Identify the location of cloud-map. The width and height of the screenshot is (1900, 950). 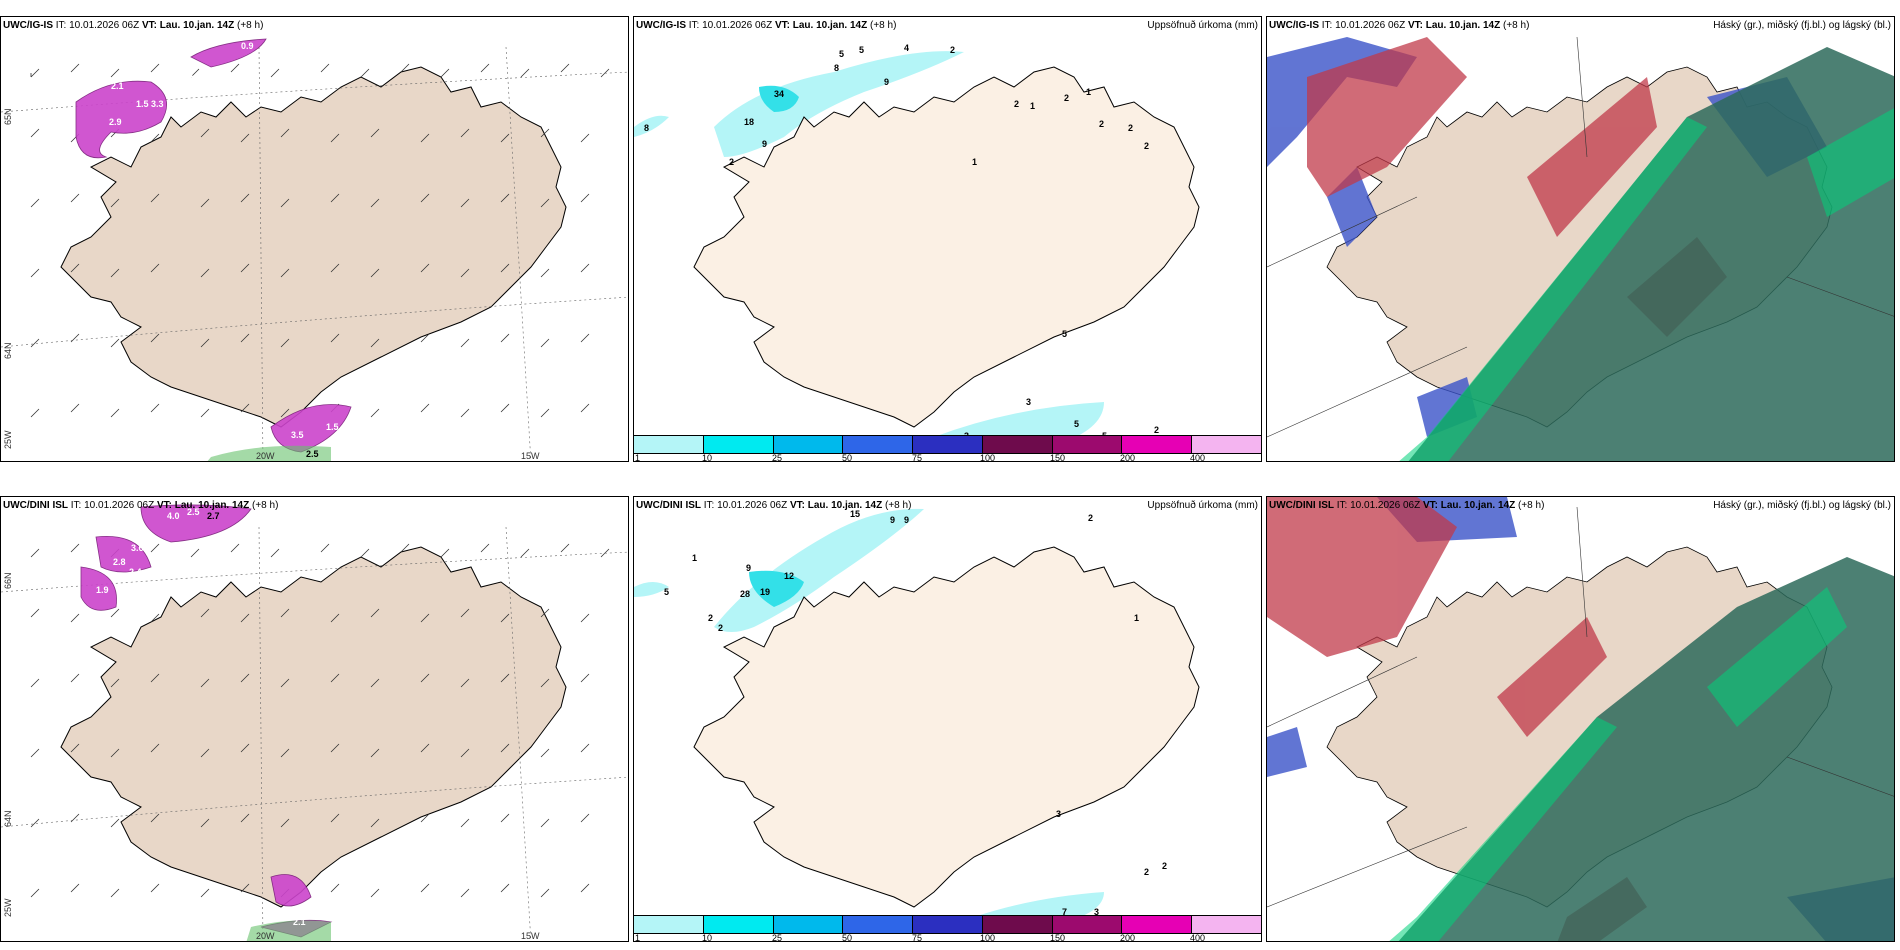
(1580, 248).